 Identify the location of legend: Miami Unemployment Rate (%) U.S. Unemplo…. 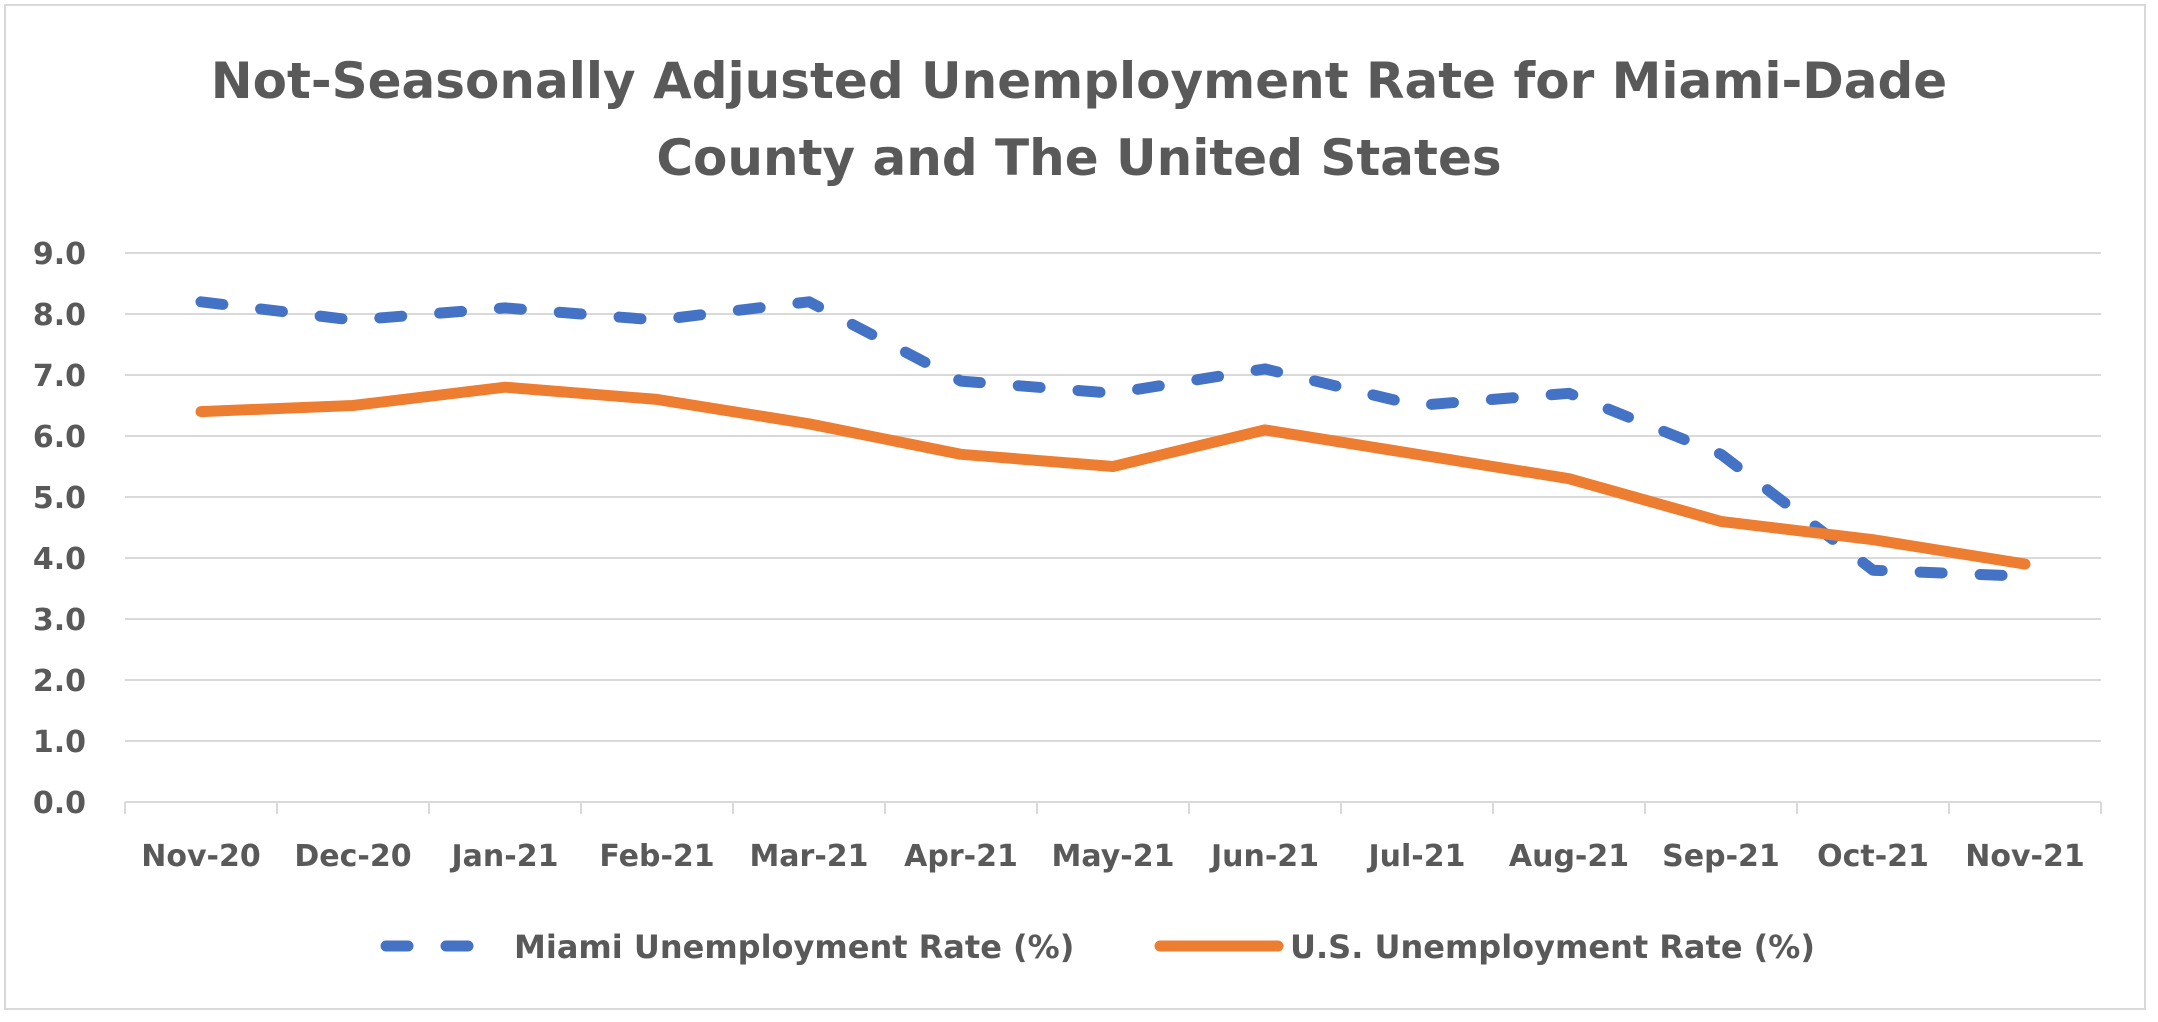
(1097, 947).